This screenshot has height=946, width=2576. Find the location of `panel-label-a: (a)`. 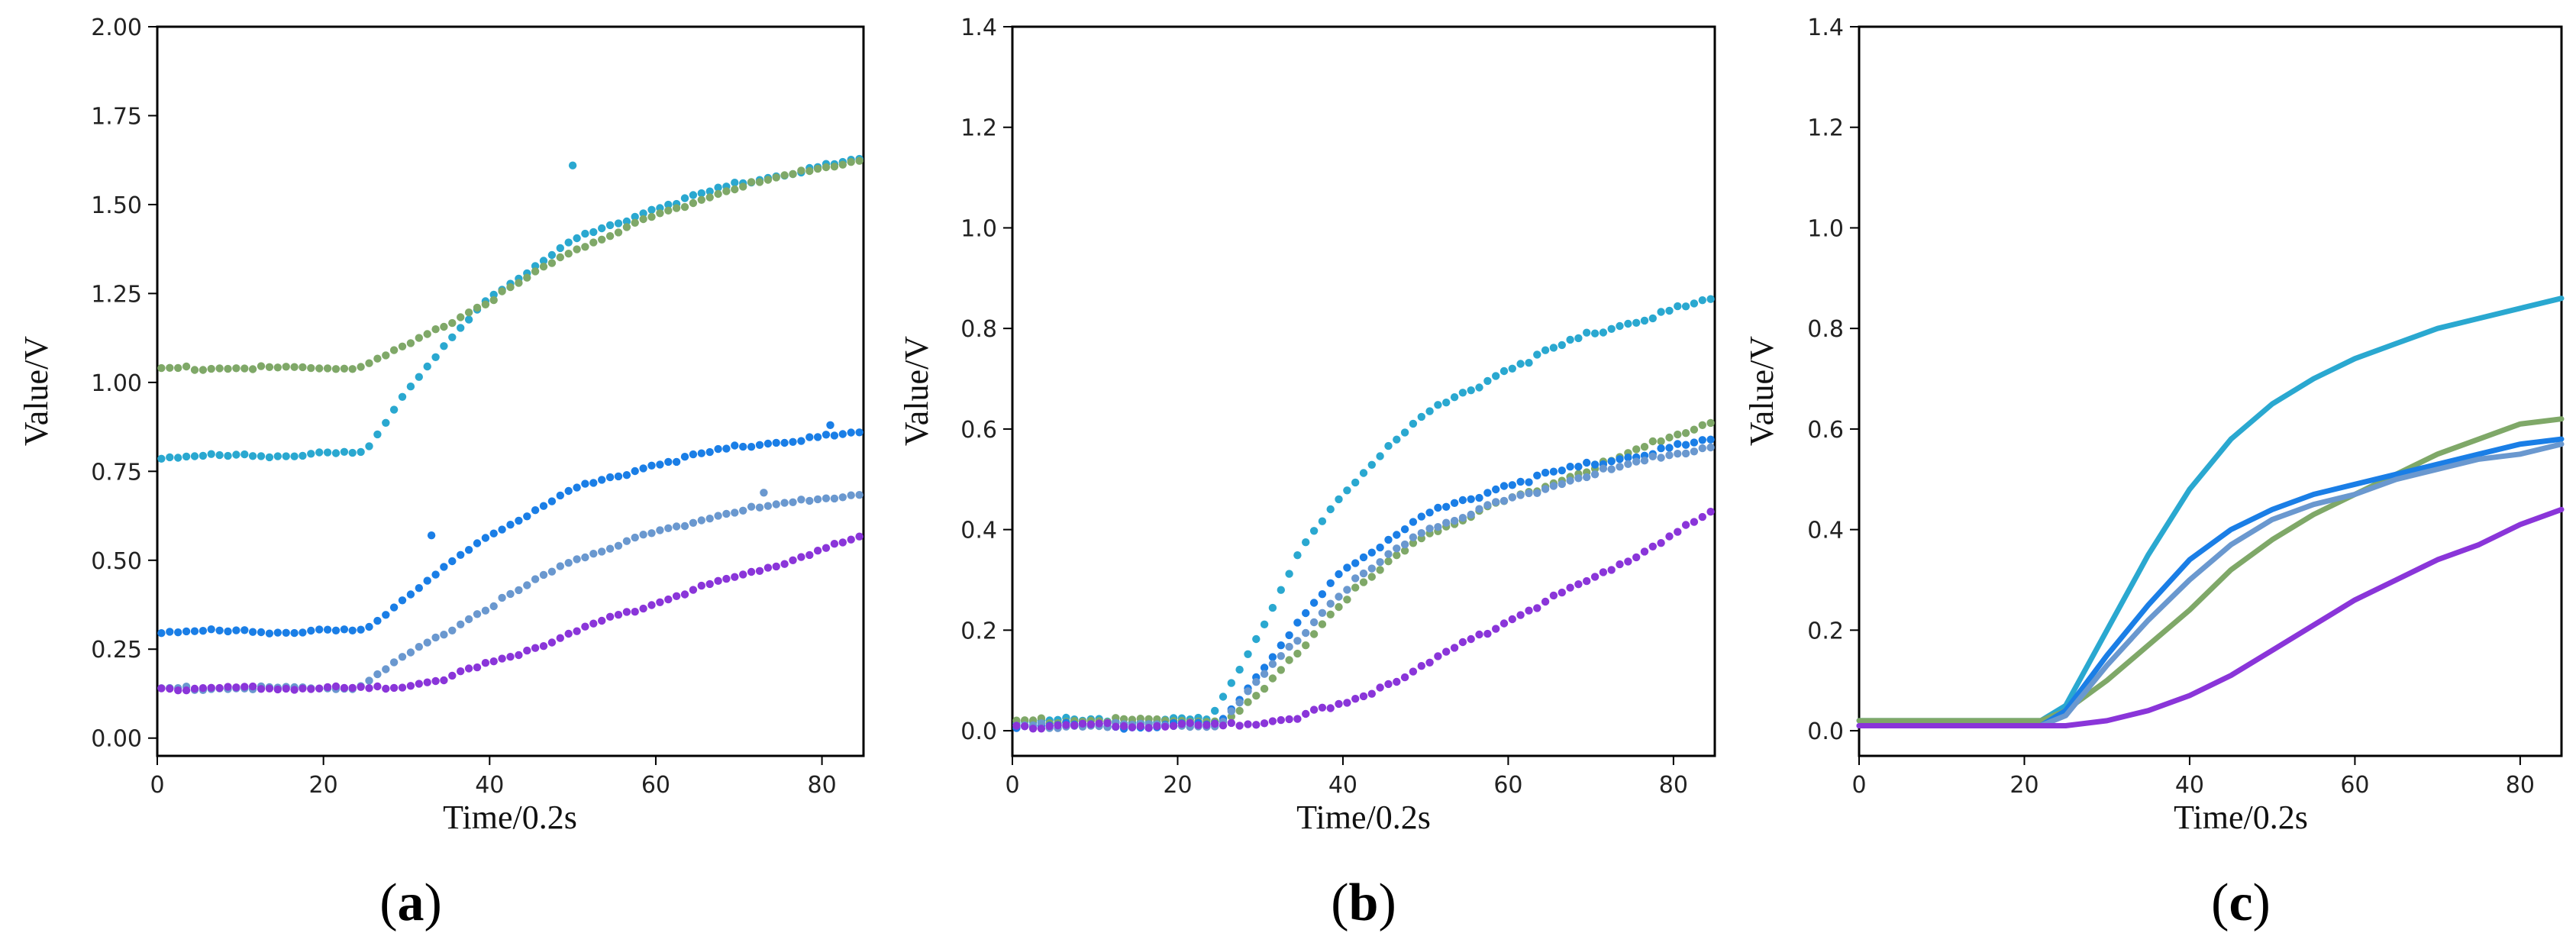

panel-label-a: (a) is located at coordinates (410, 902).